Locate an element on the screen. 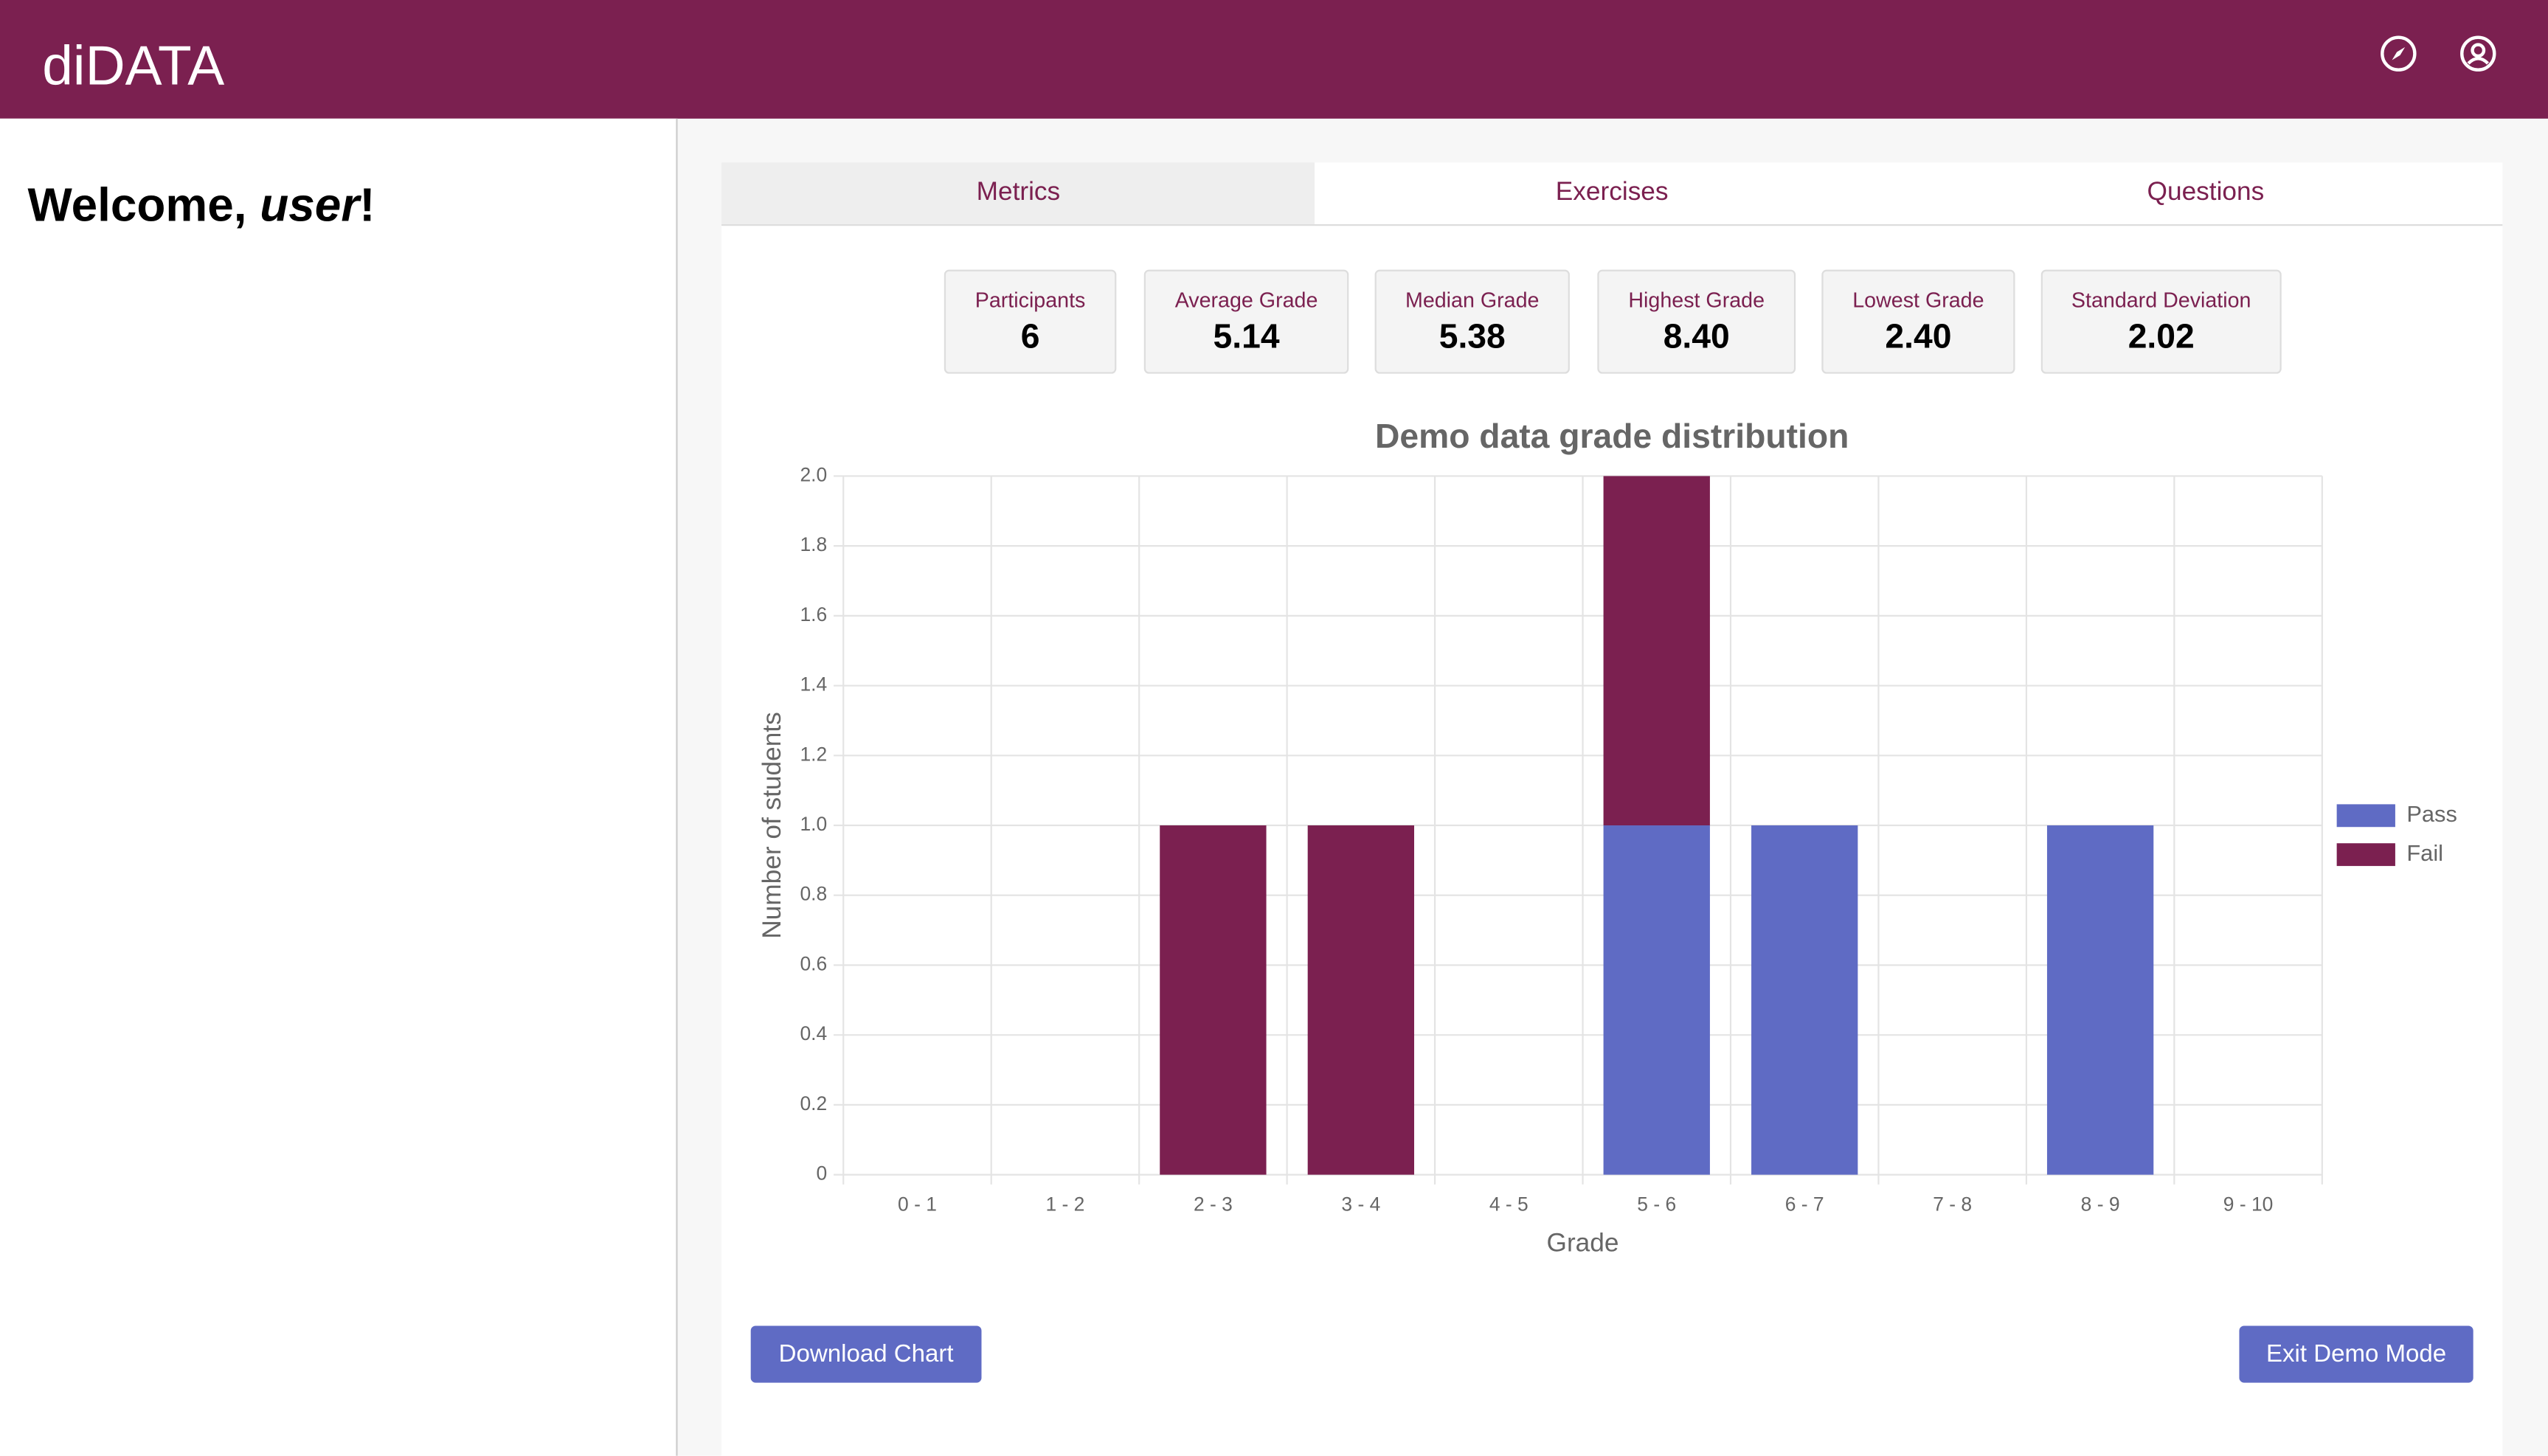 The width and height of the screenshot is (2548, 1456). y-tick-label: 1.0 is located at coordinates (813, 824).